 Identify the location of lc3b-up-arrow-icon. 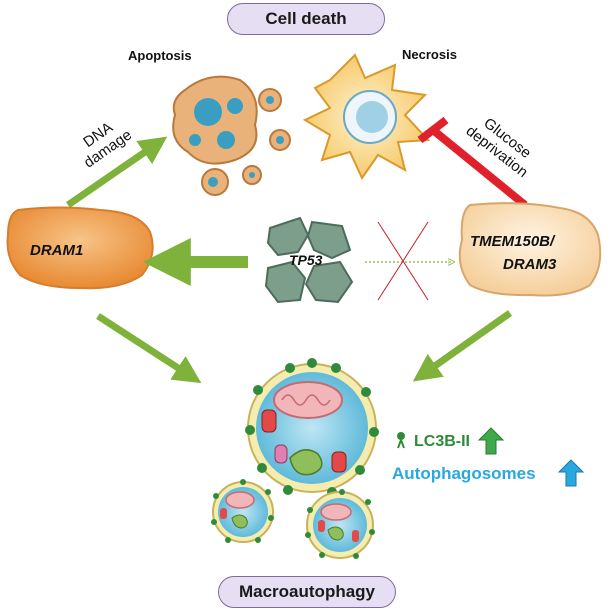
(491, 441).